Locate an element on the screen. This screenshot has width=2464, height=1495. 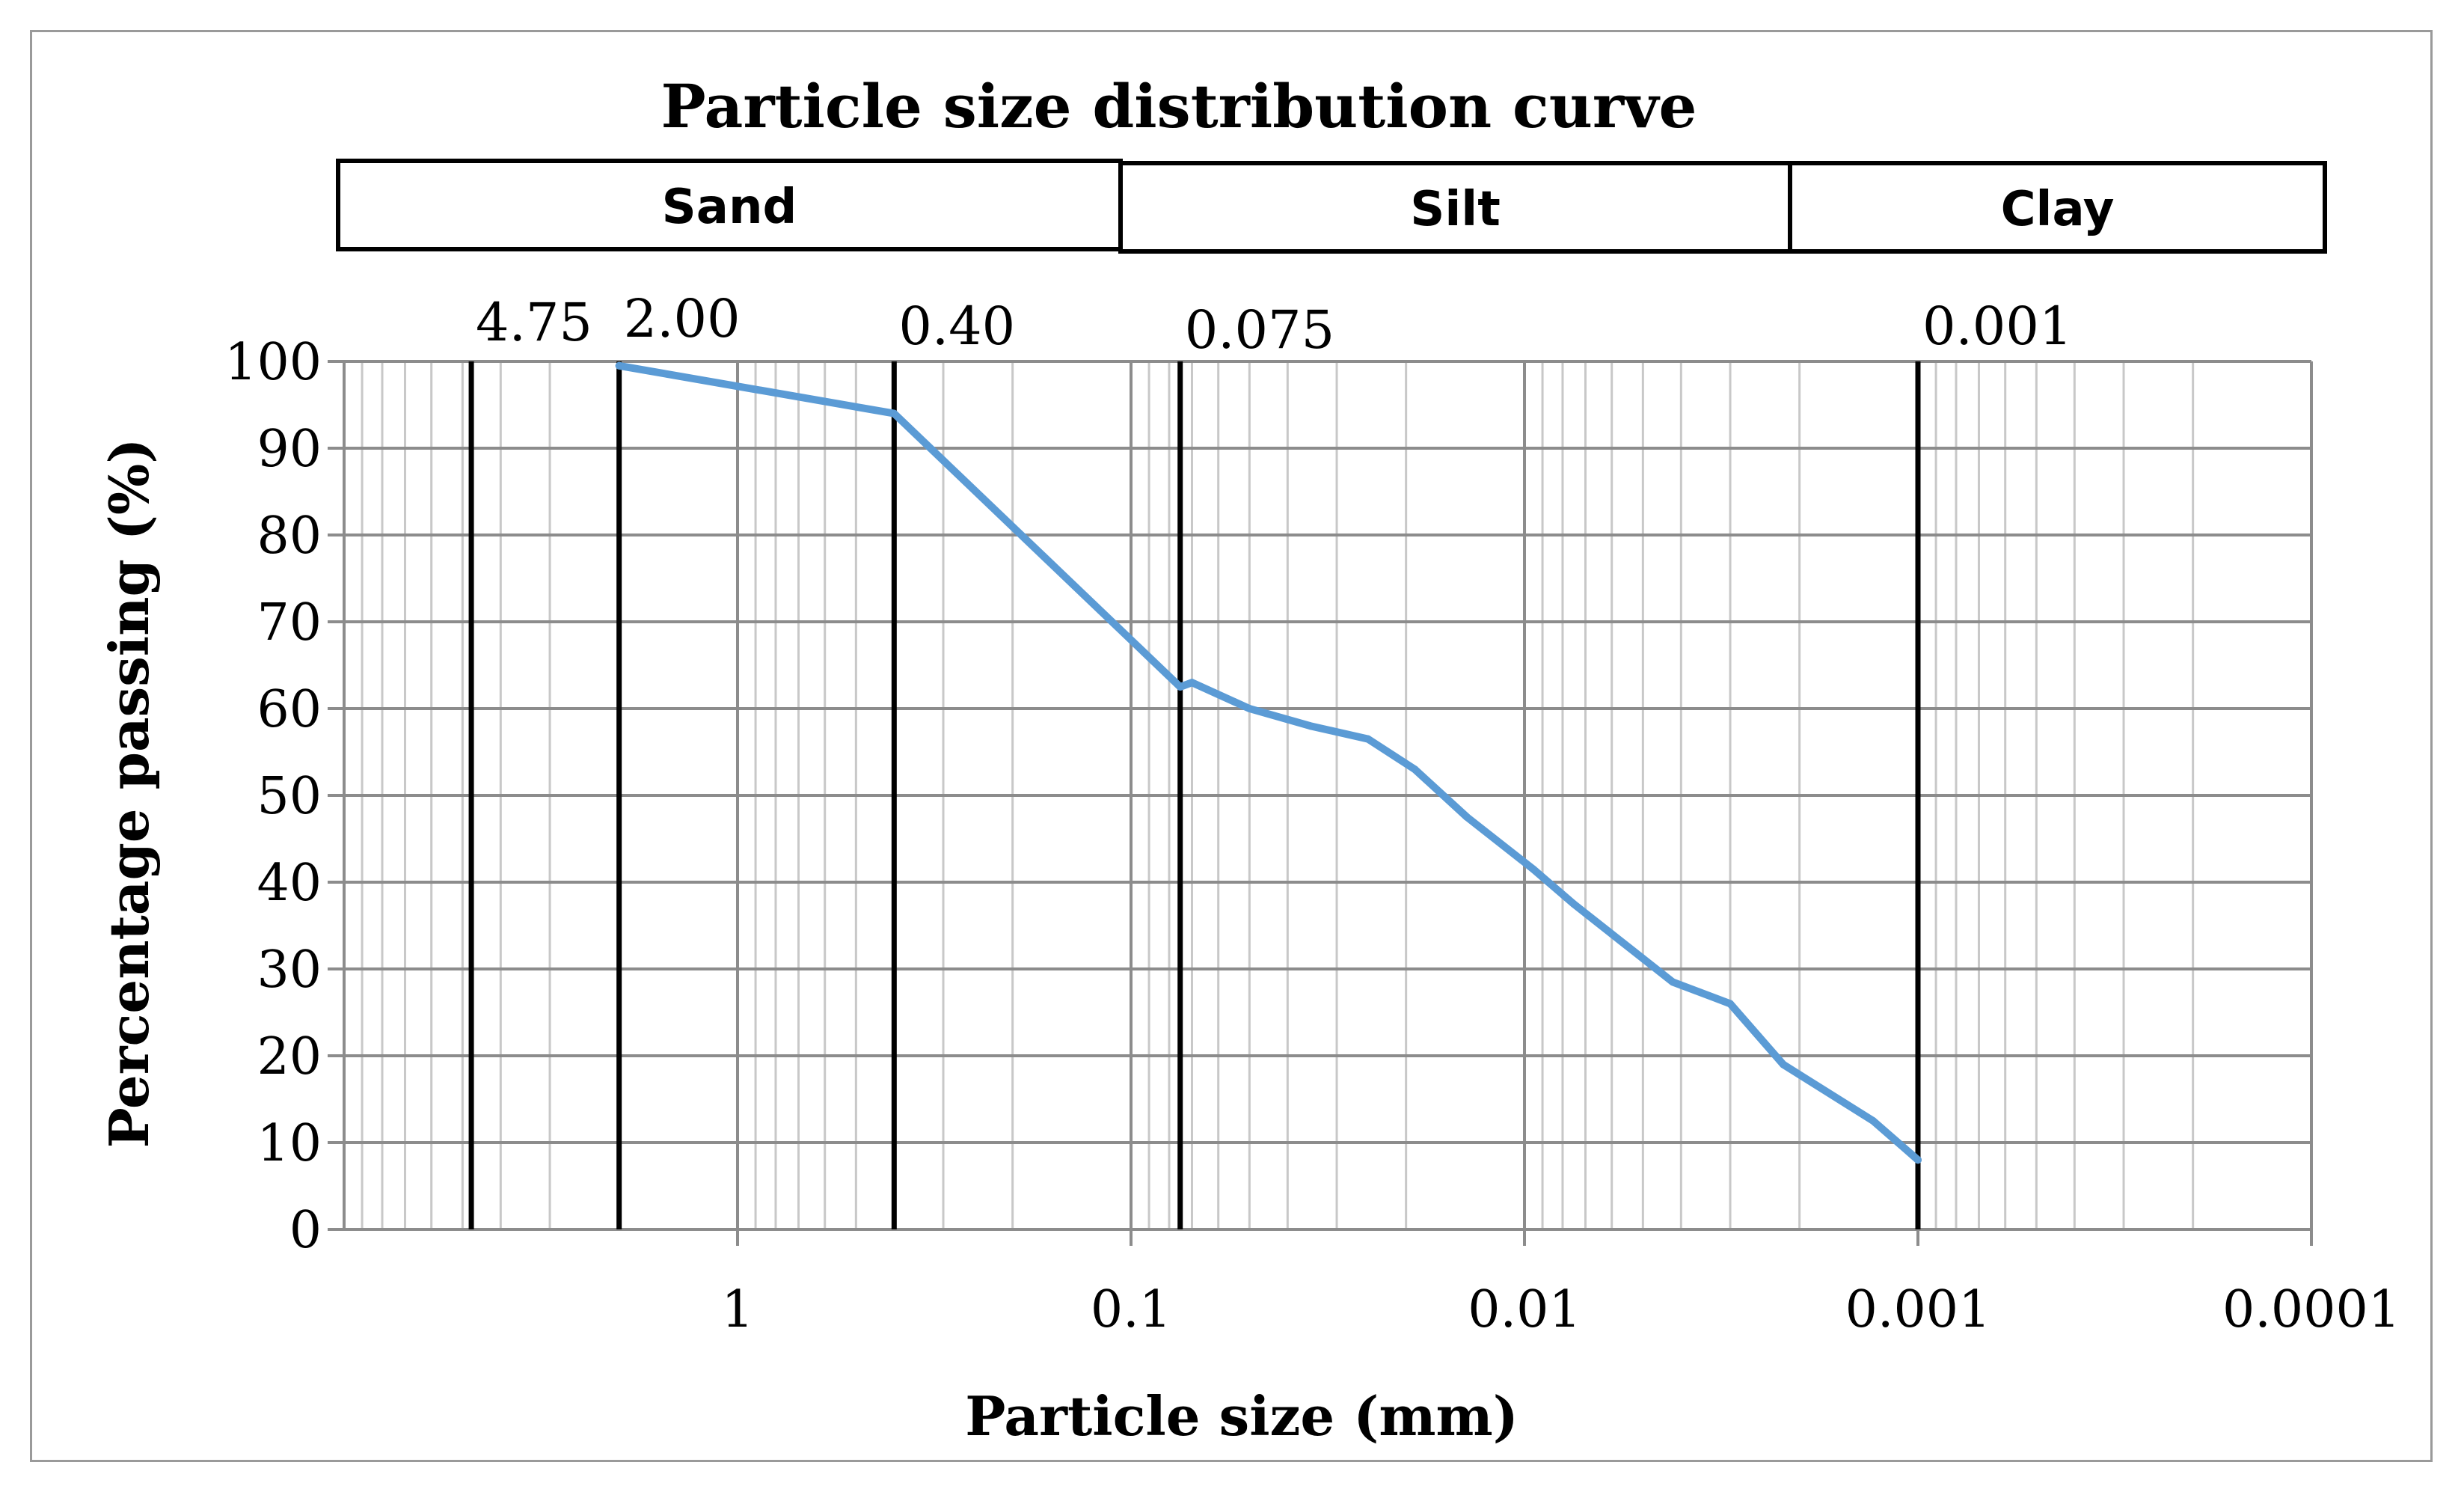
x-tick-label: 0.001 is located at coordinates (1918, 1309).